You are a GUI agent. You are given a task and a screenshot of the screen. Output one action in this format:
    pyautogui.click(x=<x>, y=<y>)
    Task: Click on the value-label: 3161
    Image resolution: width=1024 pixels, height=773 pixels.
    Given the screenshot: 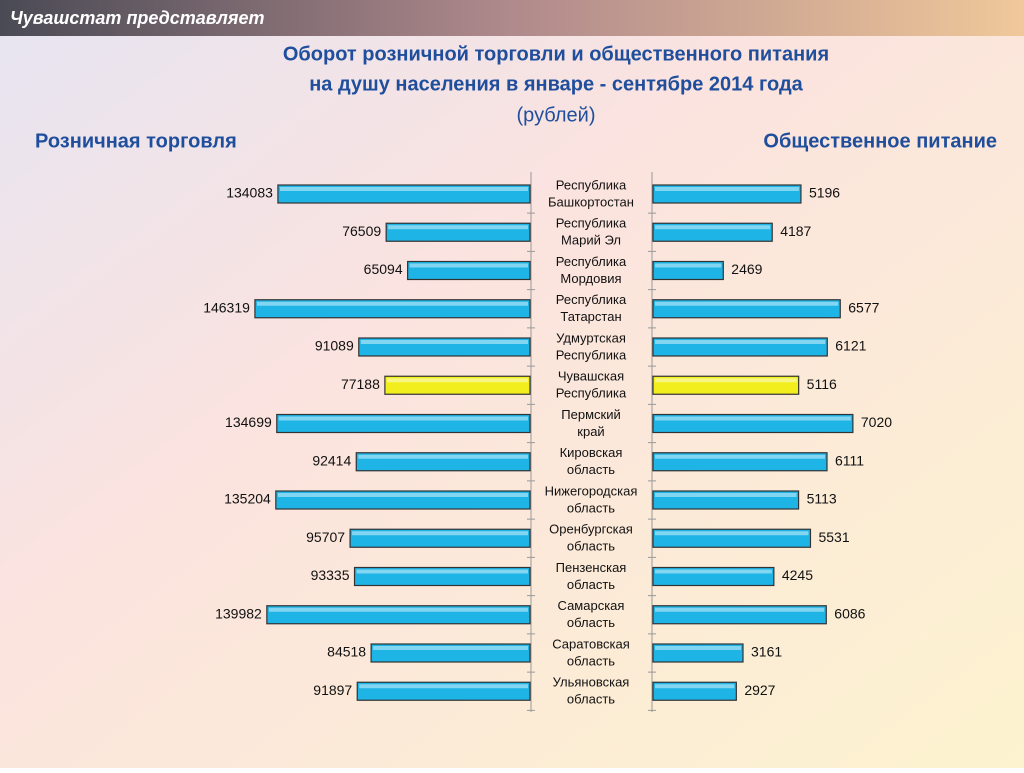 What is the action you would take?
    pyautogui.click(x=766, y=652)
    